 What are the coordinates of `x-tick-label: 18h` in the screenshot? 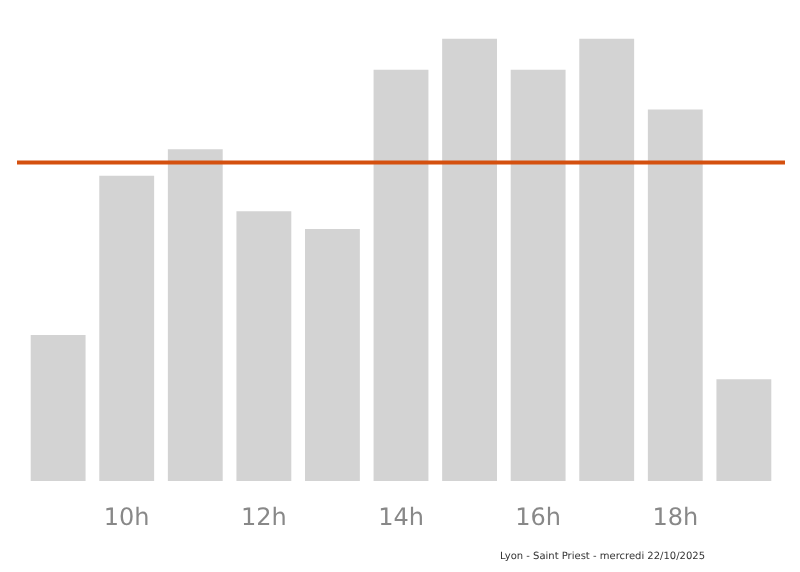 It's located at (675, 517).